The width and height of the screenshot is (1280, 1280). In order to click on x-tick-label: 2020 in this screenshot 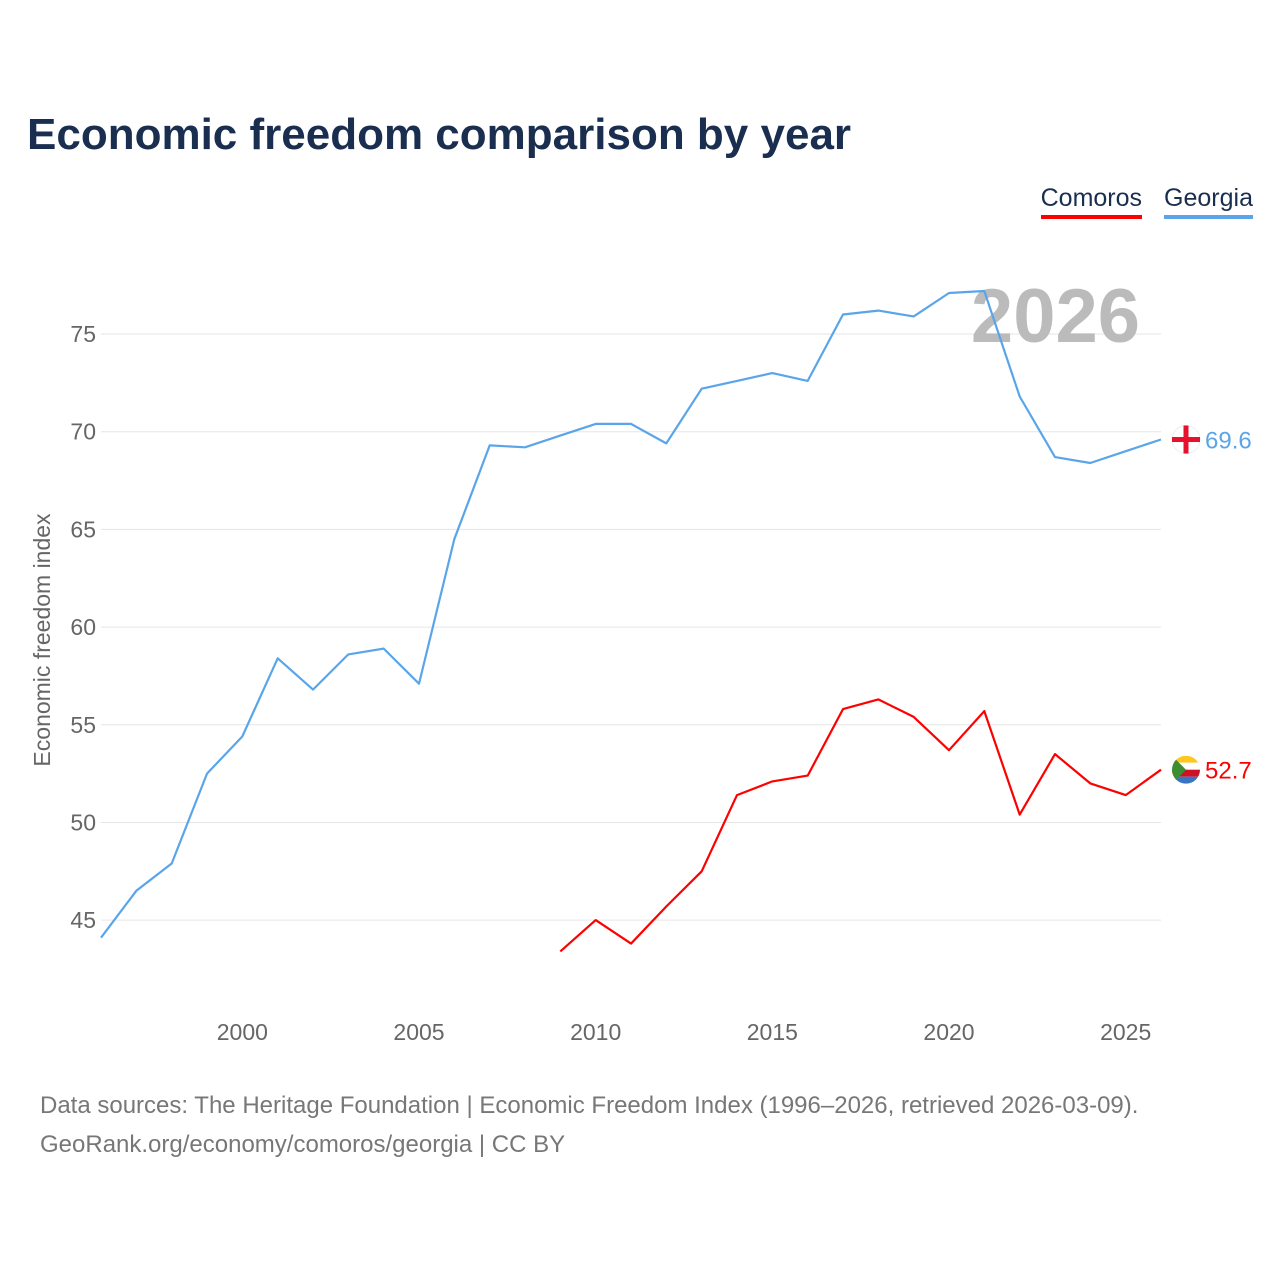, I will do `click(948, 1032)`.